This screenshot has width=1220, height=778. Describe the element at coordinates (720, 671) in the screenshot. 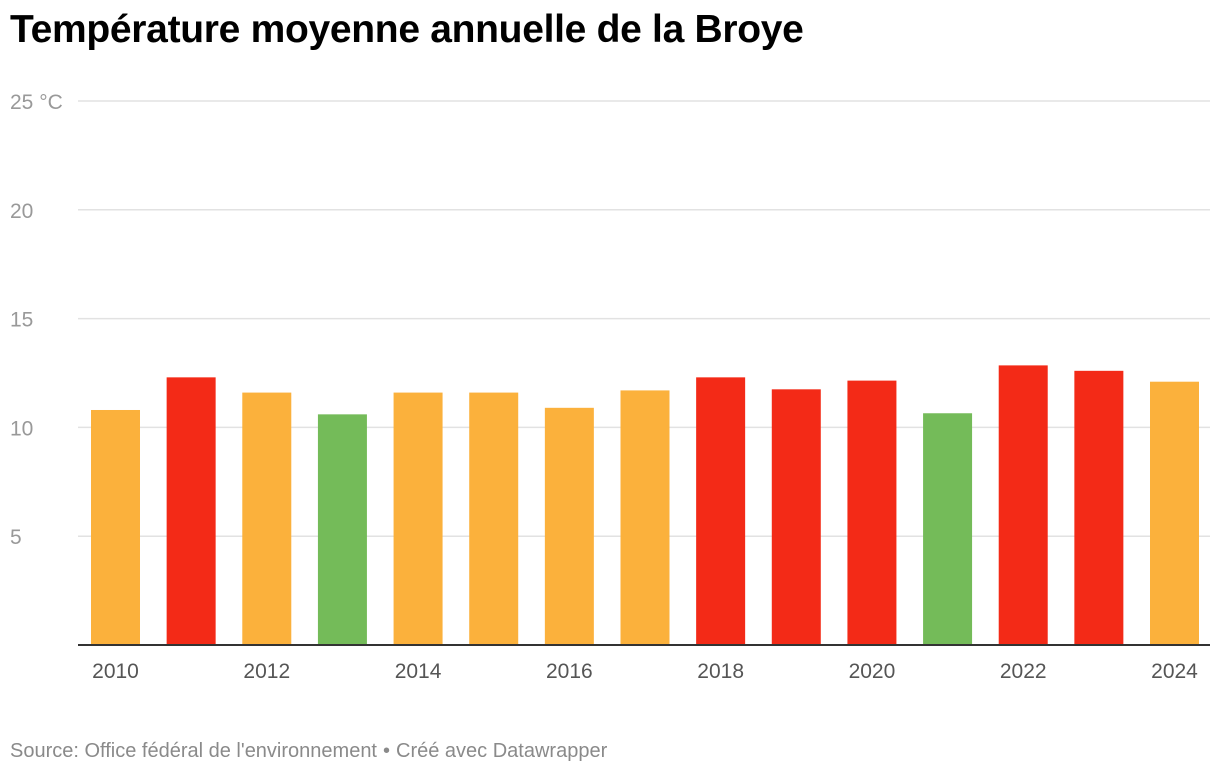

I see `x-tick-label: 2018` at that location.